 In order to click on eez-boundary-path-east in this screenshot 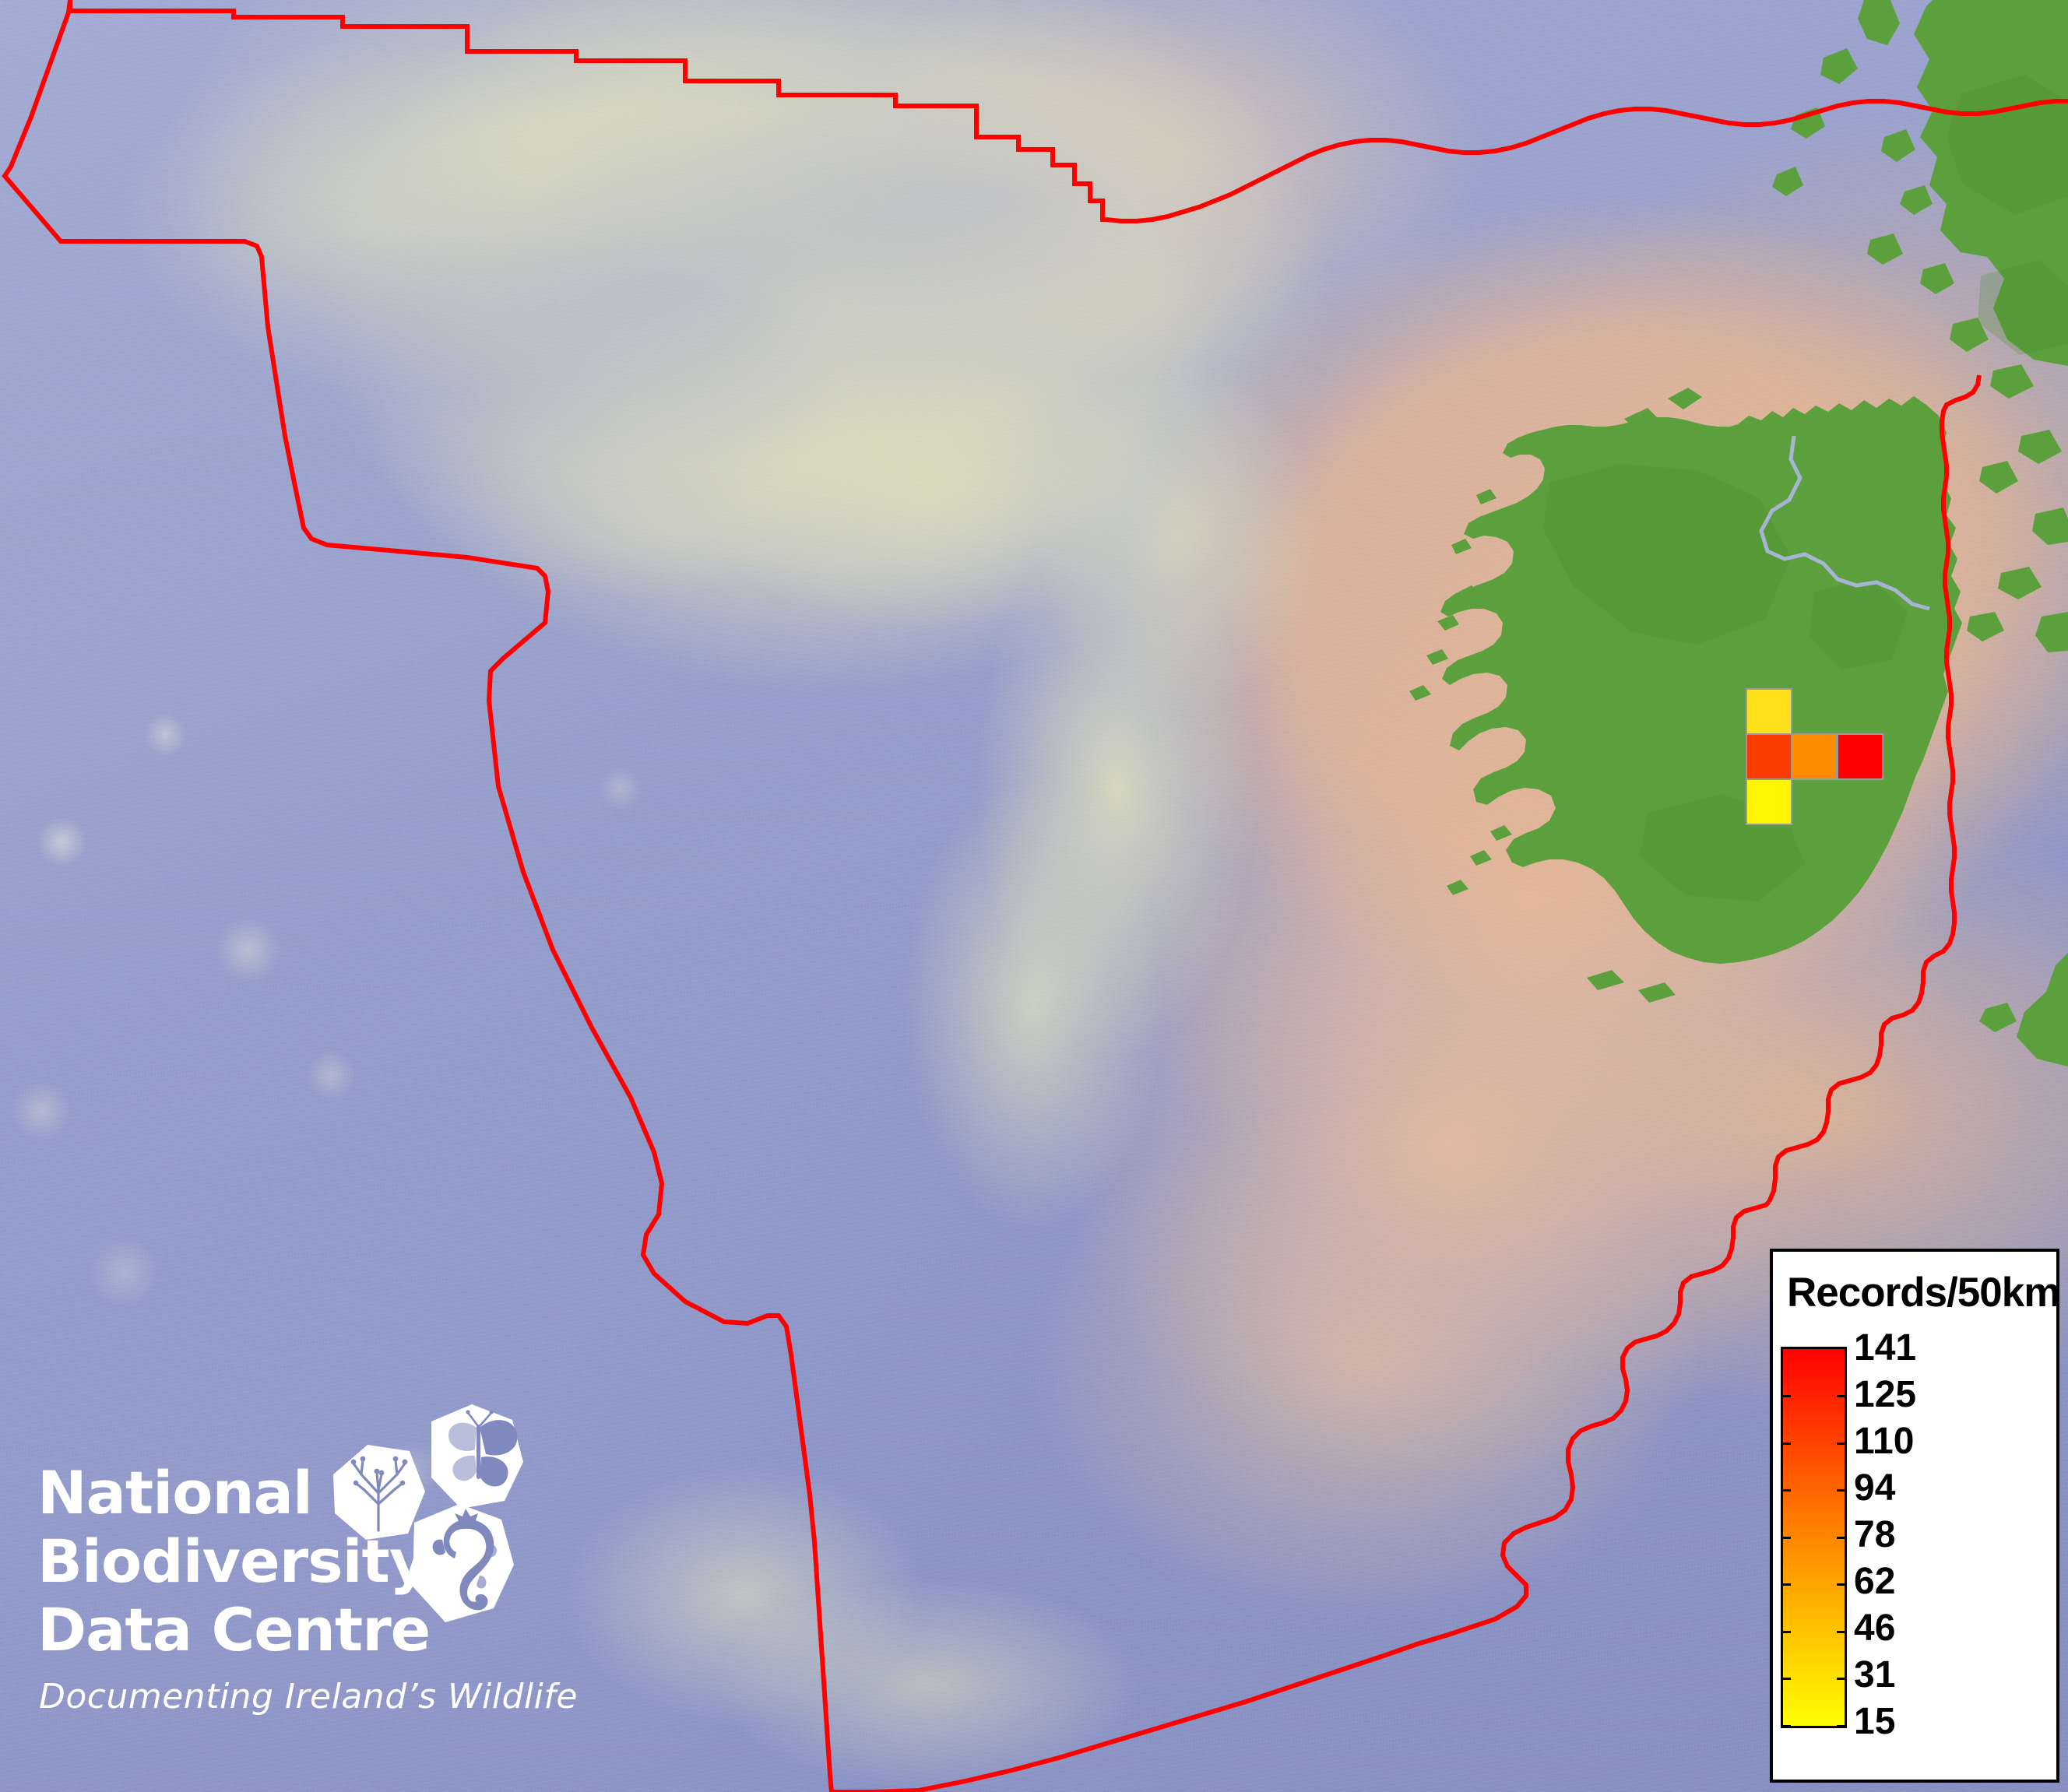, I will do `click(1875, 788)`.